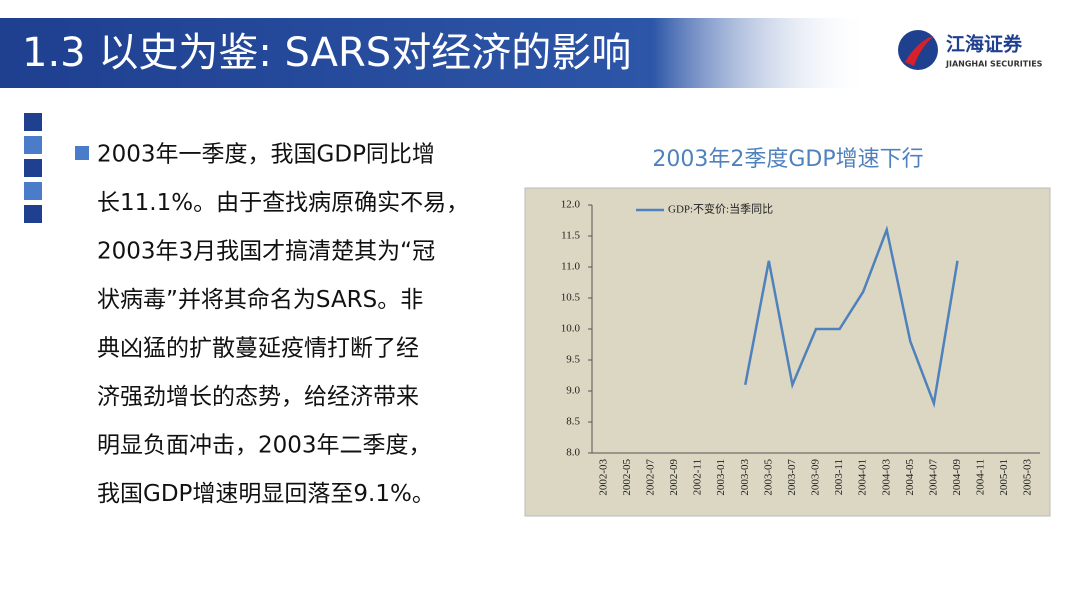 This screenshot has height=608, width=1080. Describe the element at coordinates (863, 477) in the screenshot. I see `x-tick-label: 2004-01` at that location.